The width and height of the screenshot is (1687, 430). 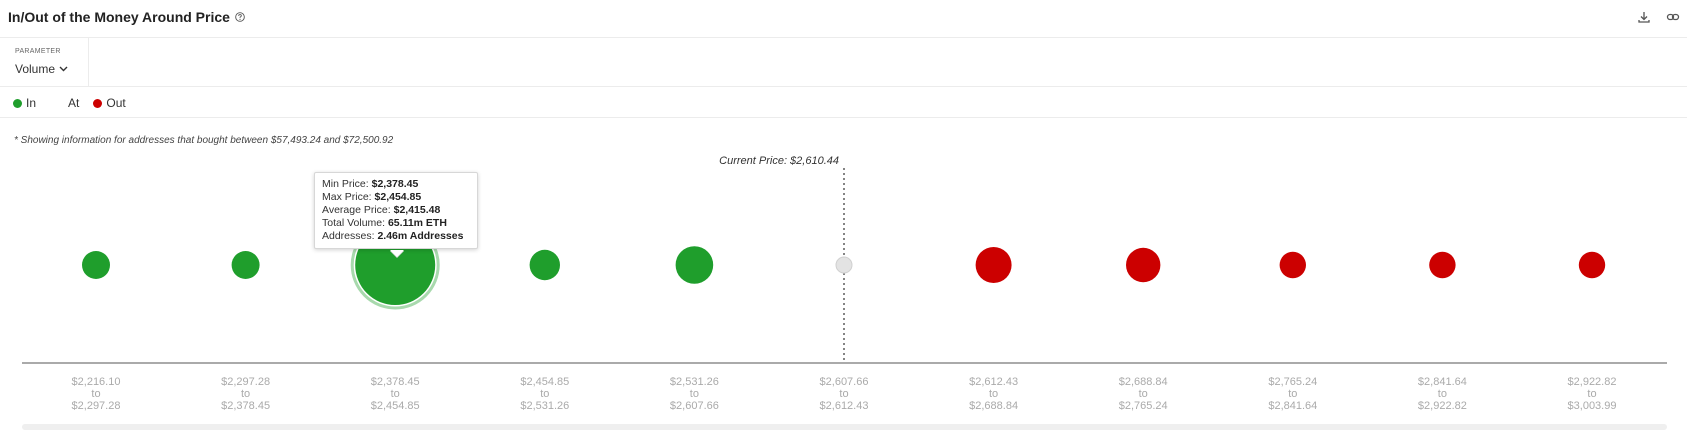 I want to click on legend-item-at: At, so click(x=73, y=103).